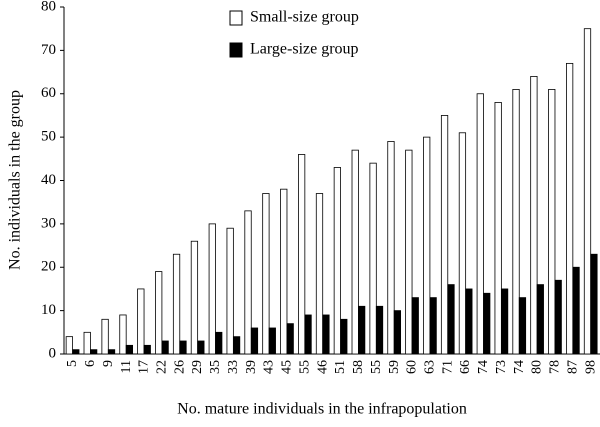 This screenshot has width=600, height=427. Describe the element at coordinates (179, 367) in the screenshot. I see `x-tick-label: 26` at that location.